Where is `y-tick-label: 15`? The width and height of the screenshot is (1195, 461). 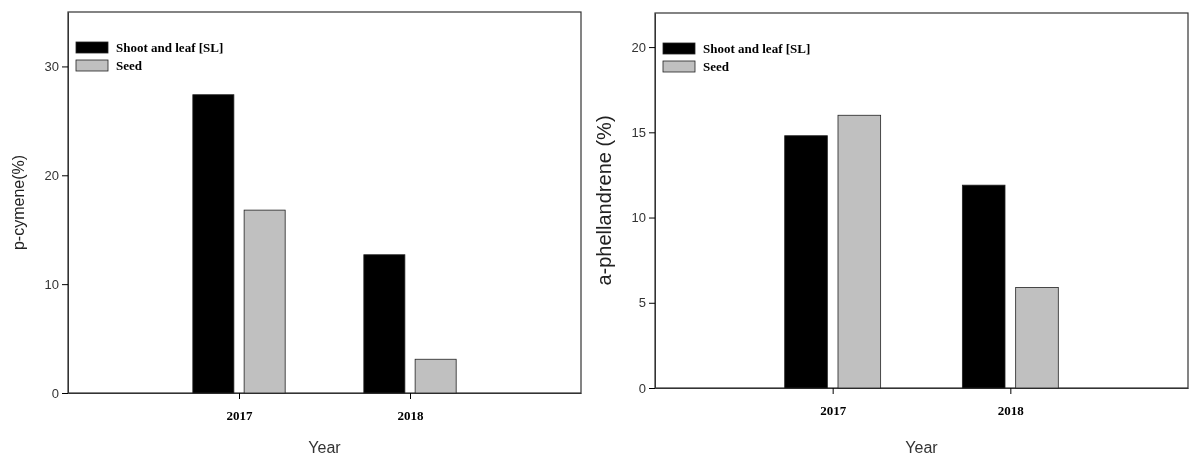 y-tick-label: 15 is located at coordinates (638, 132).